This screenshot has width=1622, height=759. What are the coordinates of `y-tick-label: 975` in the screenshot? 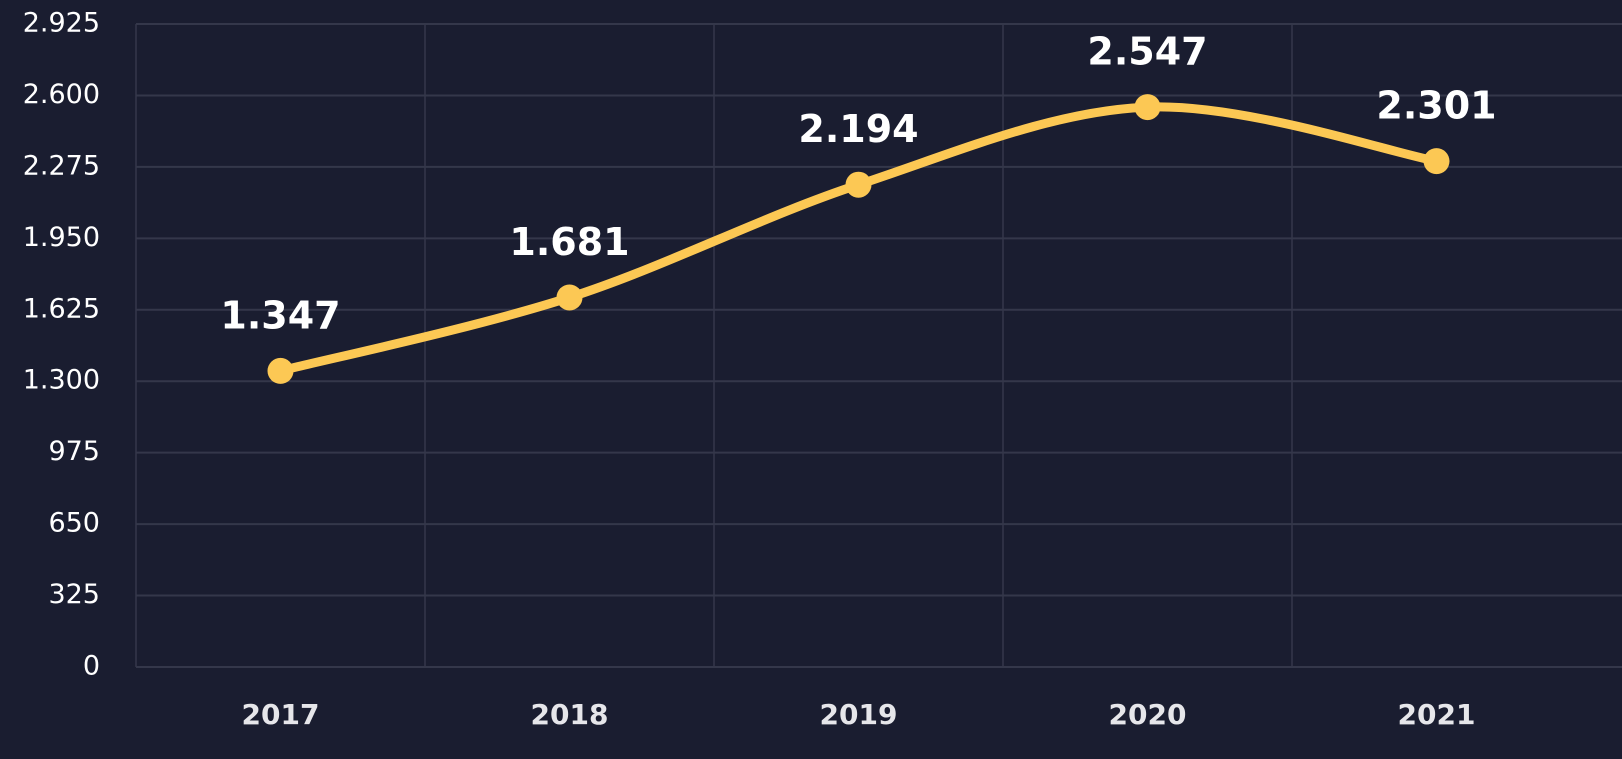 It's located at (74, 451).